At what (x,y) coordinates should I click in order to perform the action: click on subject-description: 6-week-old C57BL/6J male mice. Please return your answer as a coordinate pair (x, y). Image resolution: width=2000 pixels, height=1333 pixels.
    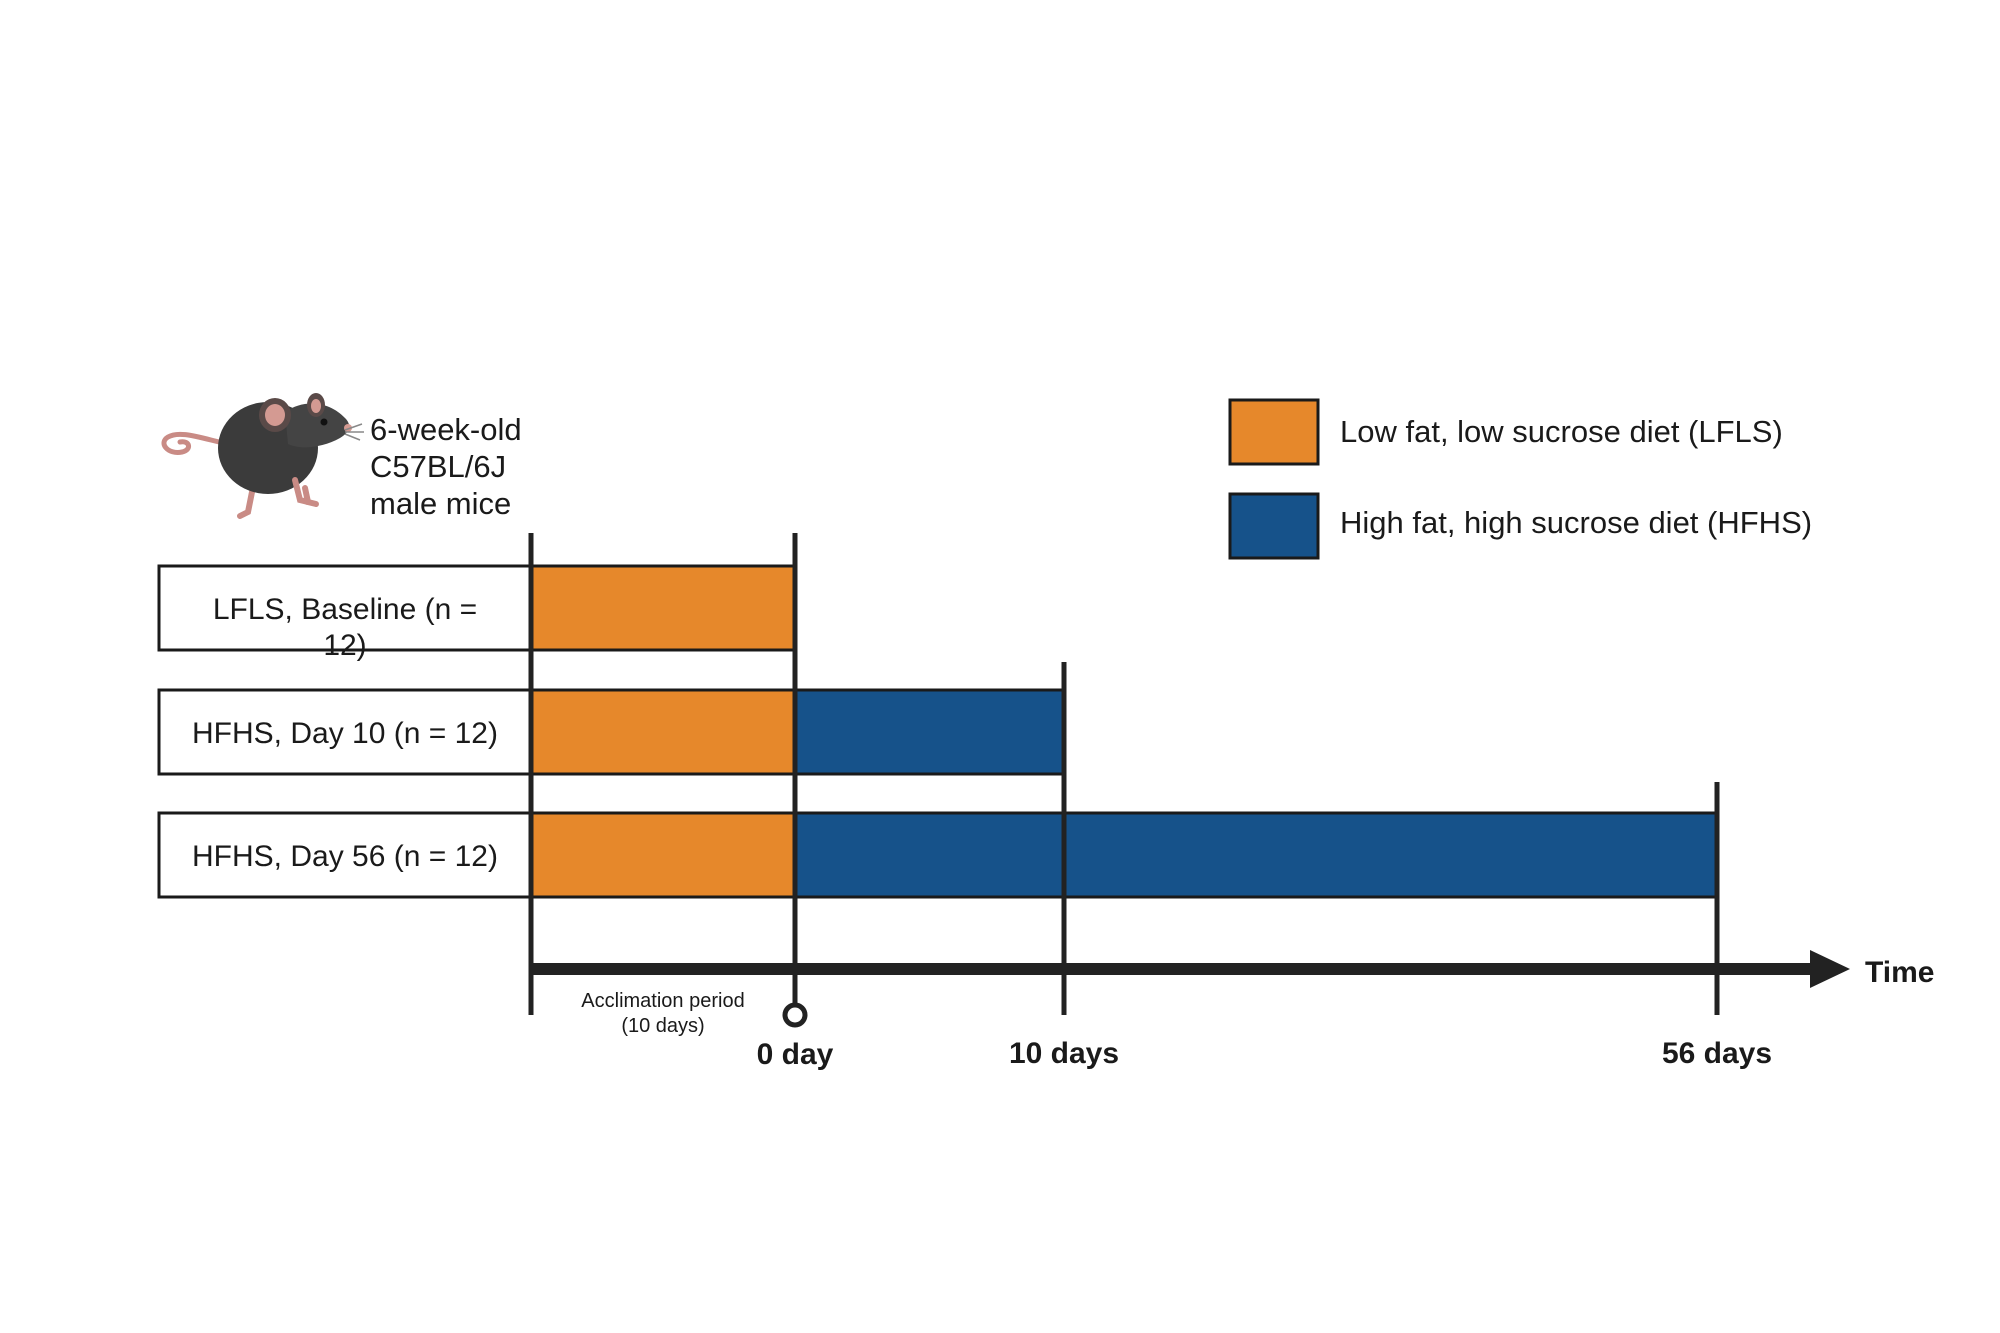
    Looking at the image, I should click on (446, 466).